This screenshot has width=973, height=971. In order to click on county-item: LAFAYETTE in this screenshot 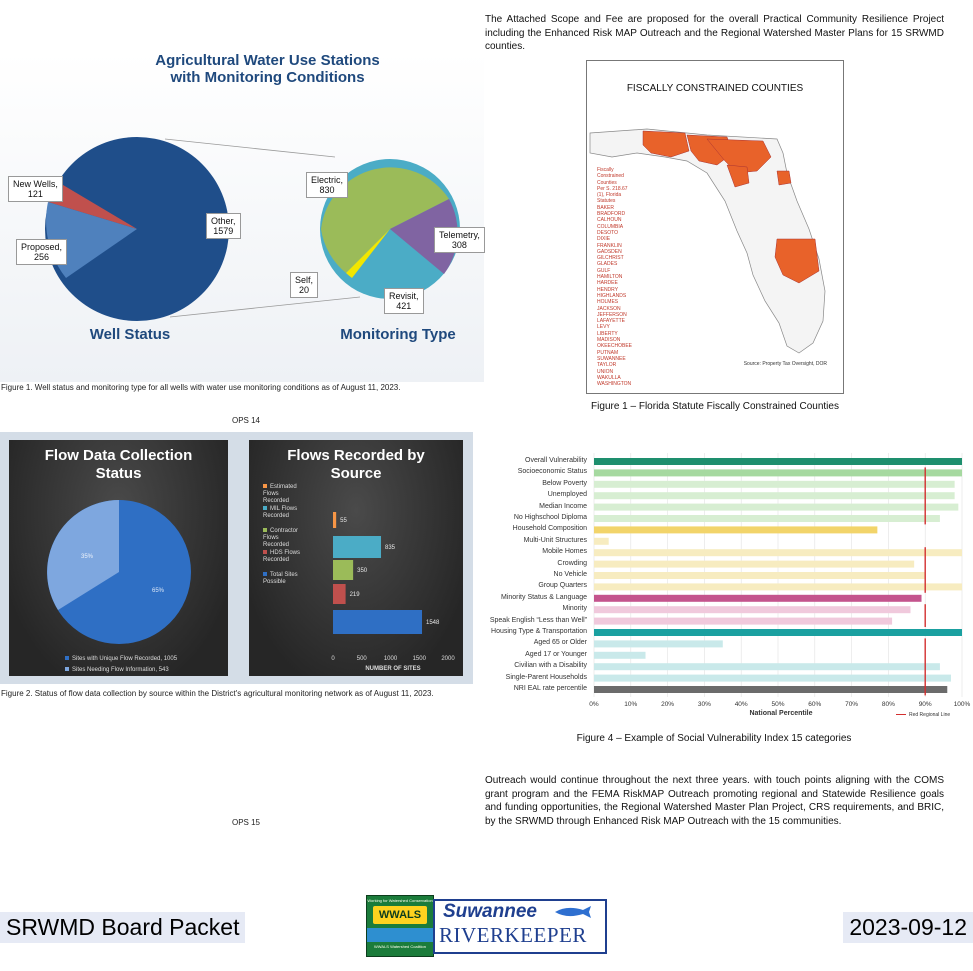, I will do `click(611, 321)`.